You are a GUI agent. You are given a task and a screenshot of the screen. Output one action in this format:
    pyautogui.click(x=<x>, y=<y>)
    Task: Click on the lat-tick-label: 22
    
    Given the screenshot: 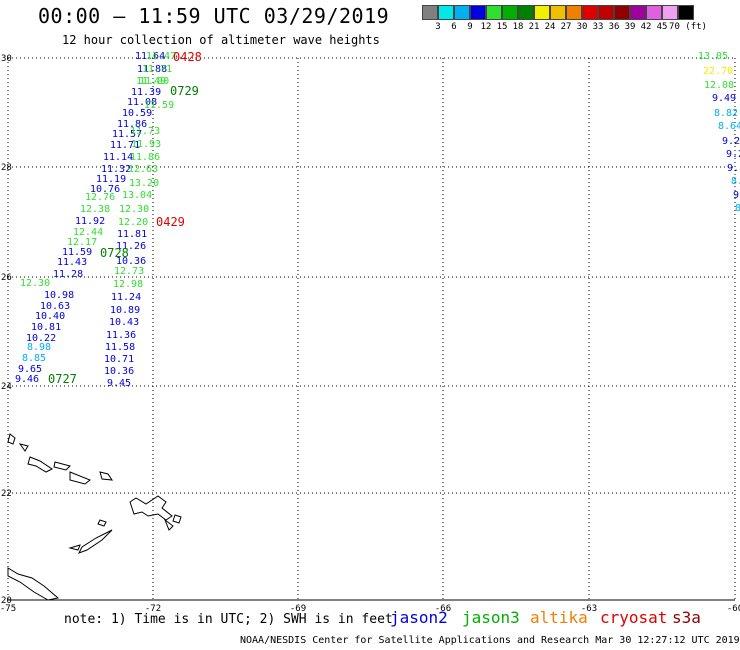 What is the action you would take?
    pyautogui.click(x=6, y=494)
    